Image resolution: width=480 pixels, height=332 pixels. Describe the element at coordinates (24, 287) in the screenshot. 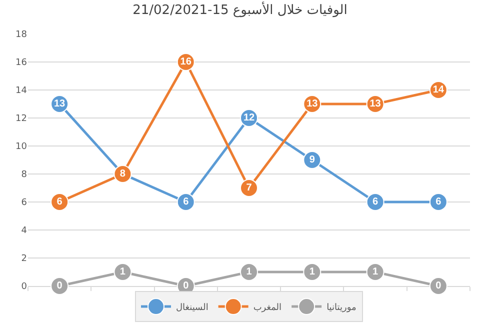

I see `y-tick-label: 0` at that location.